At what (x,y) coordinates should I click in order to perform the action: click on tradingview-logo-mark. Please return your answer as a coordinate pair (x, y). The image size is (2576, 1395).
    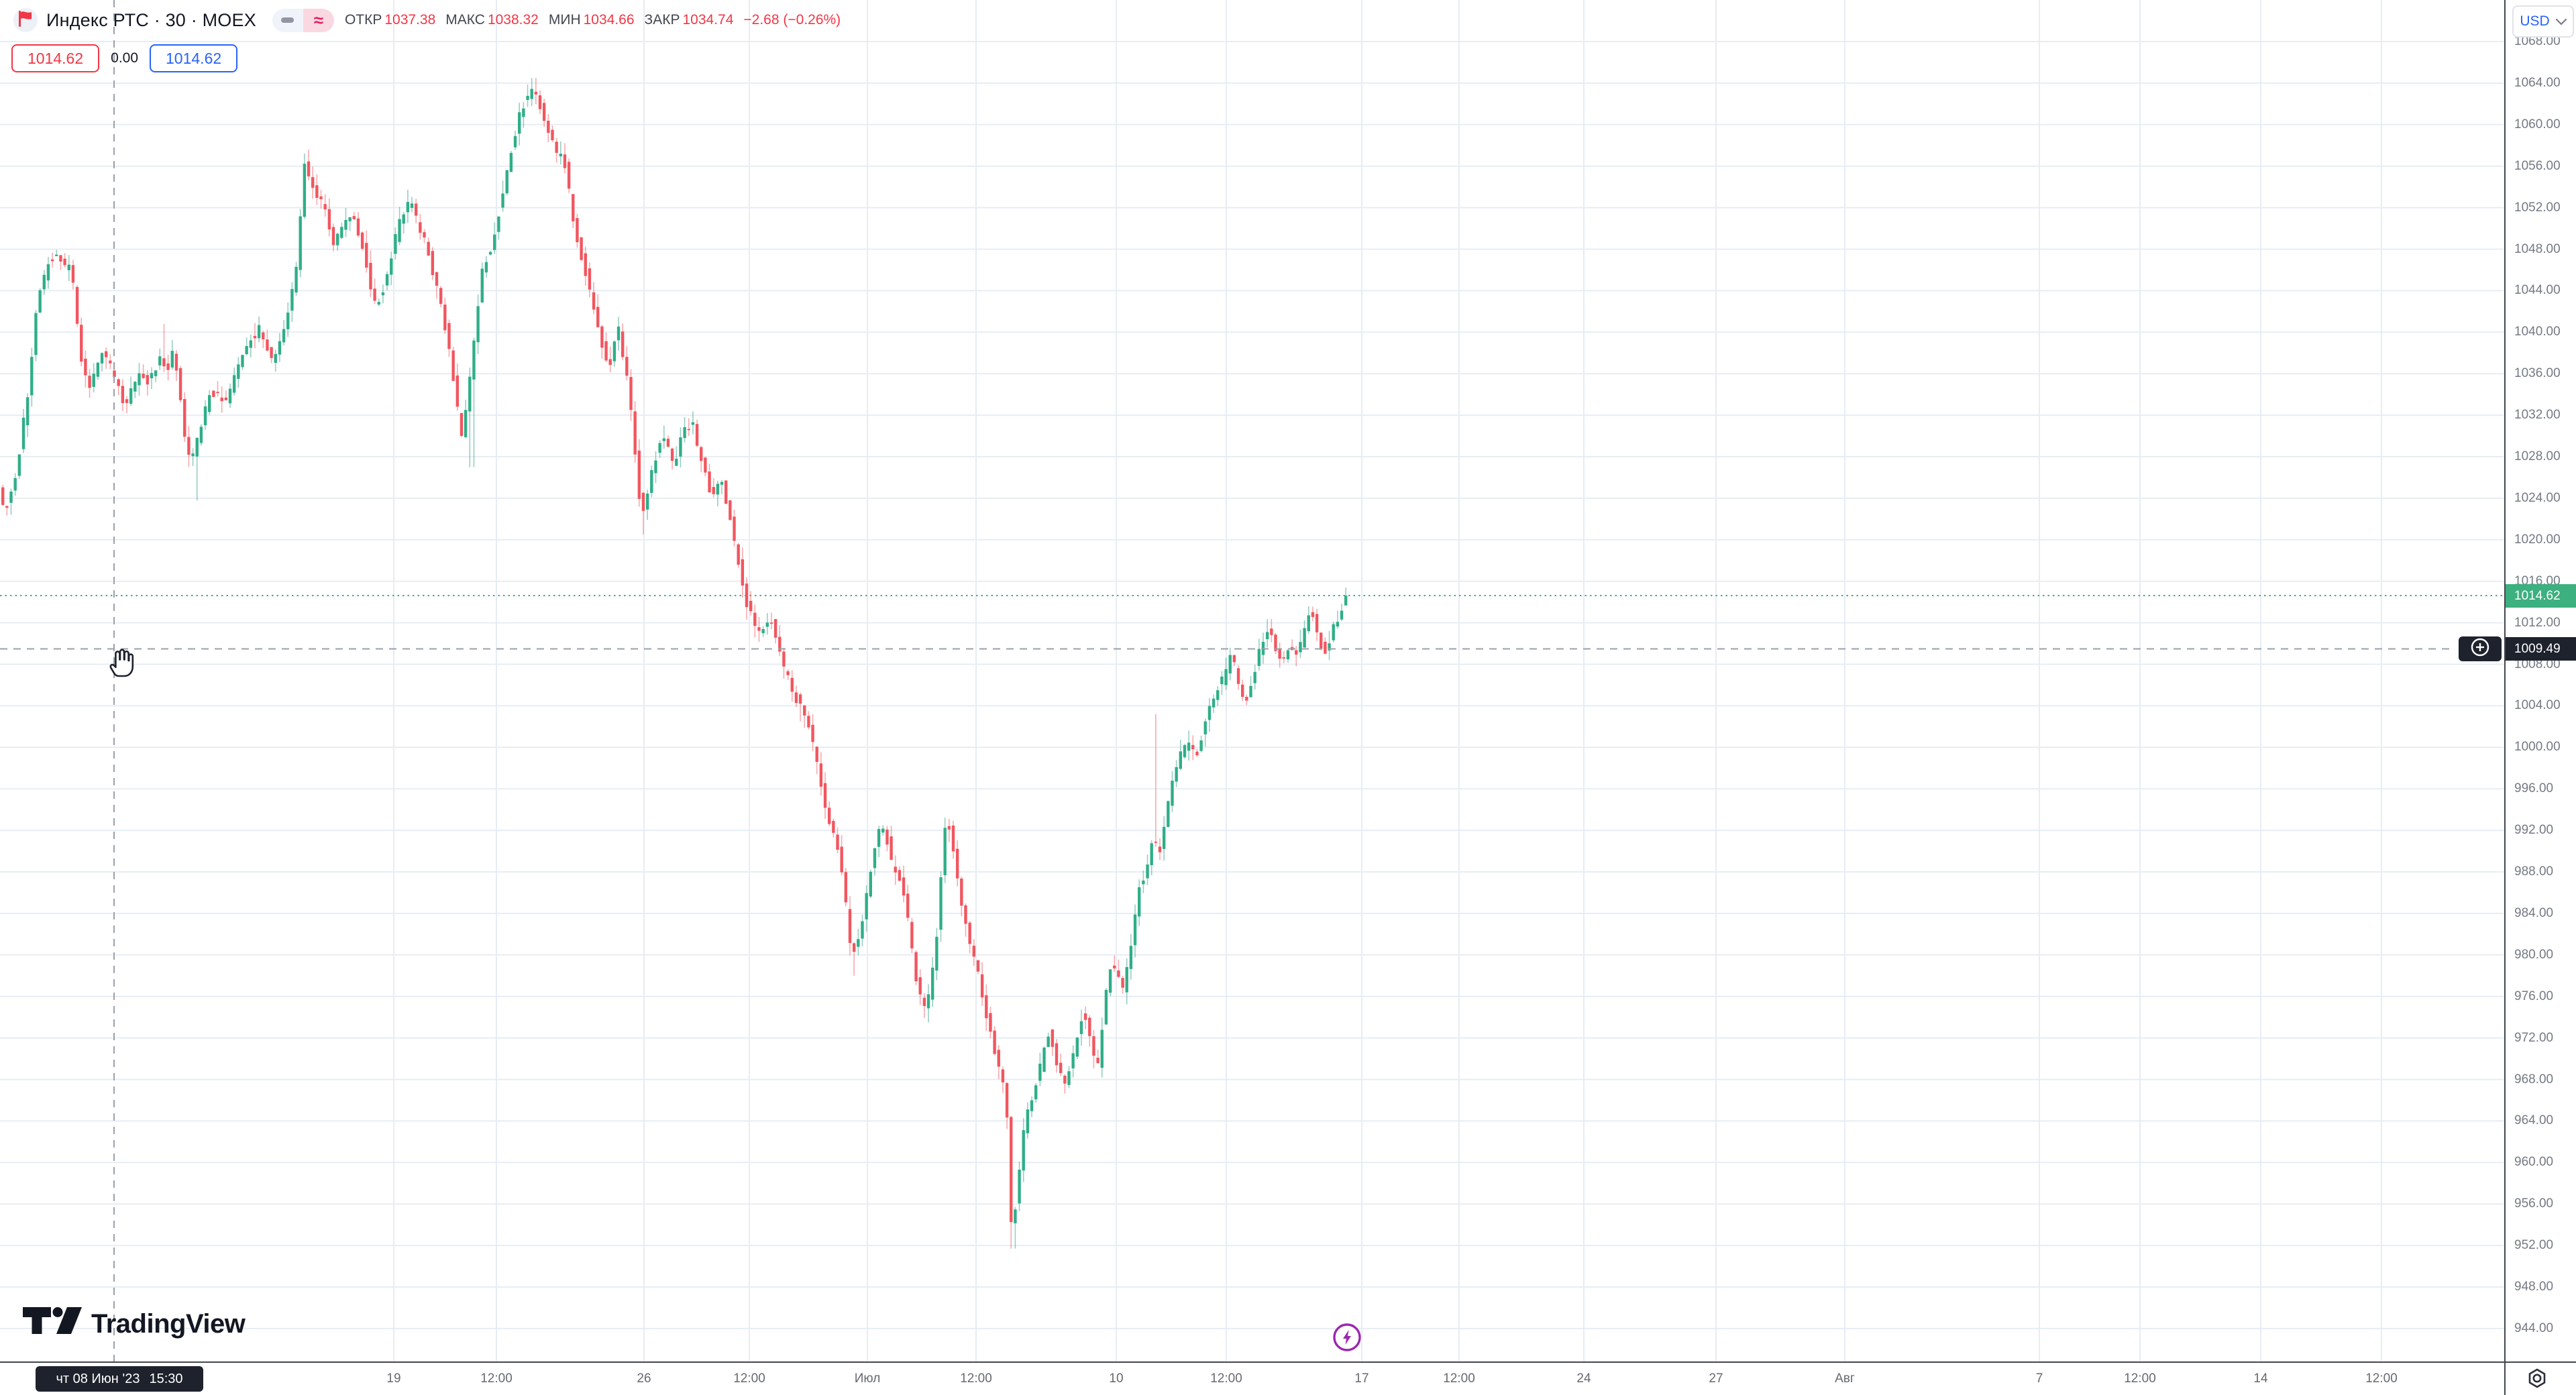
    Looking at the image, I should click on (52, 1324).